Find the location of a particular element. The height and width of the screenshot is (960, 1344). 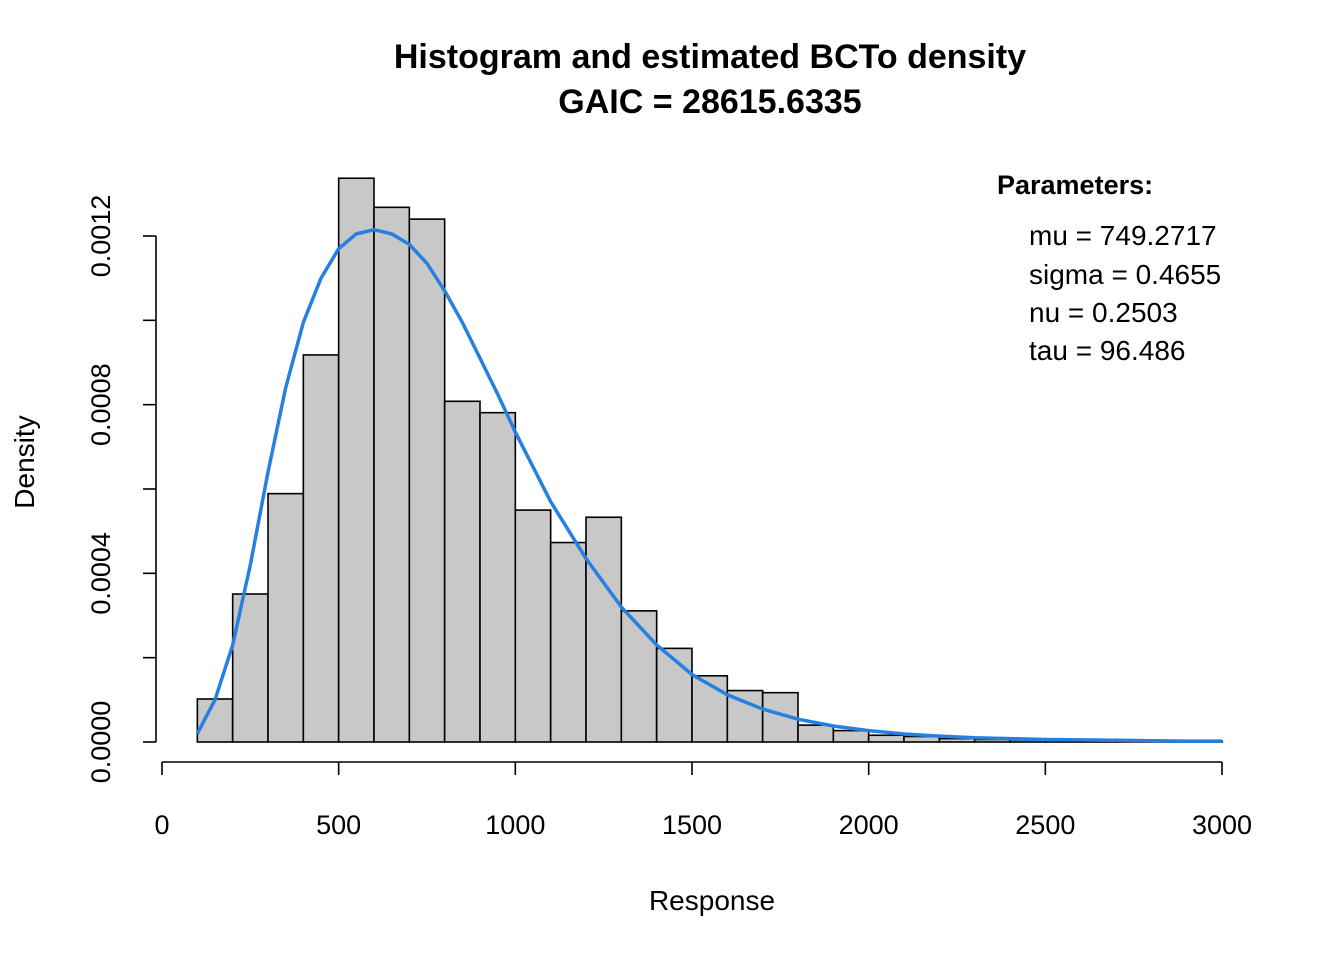

chart-title: Histogram and estimated BCTo density is located at coordinates (710, 57).